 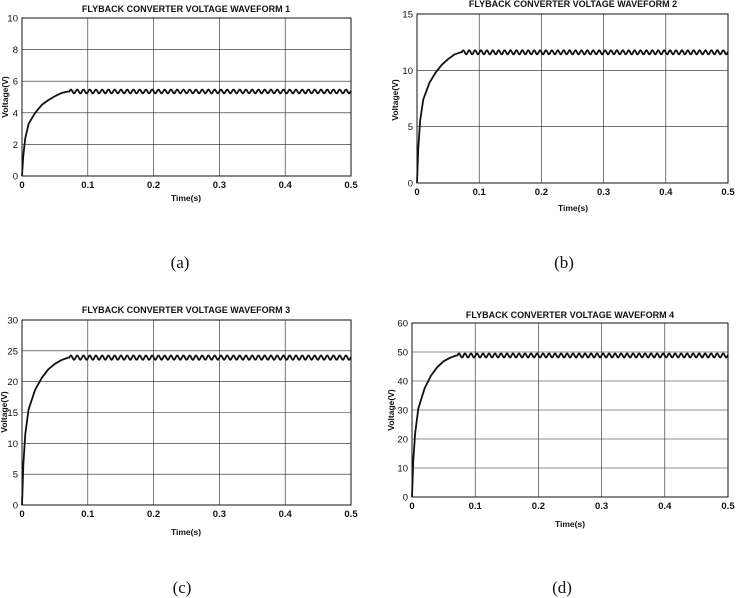 What do you see at coordinates (601, 506) in the screenshot?
I see `x-tick-label-d-3: 0.3` at bounding box center [601, 506].